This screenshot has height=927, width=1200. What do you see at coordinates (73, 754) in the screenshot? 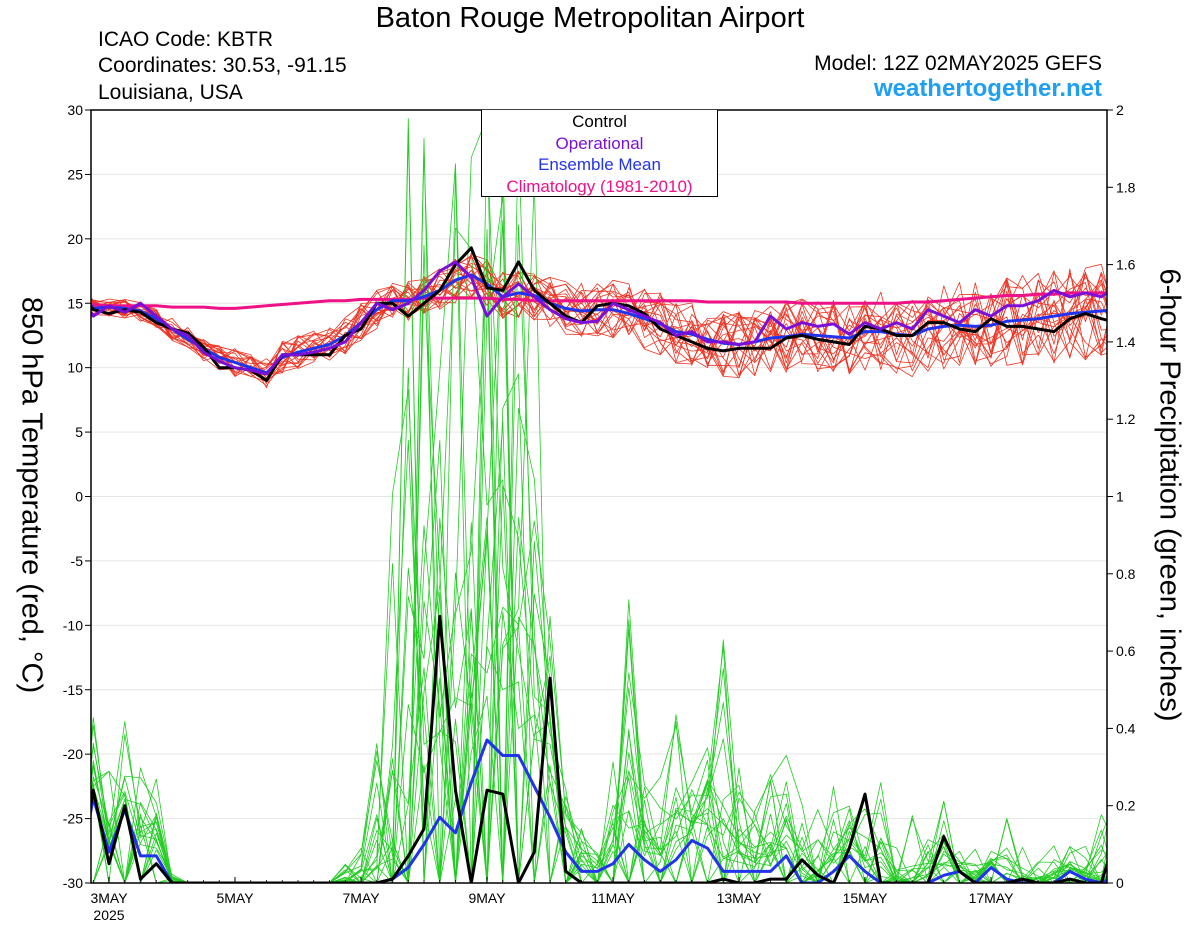
I see `left-tick-label: -20` at bounding box center [73, 754].